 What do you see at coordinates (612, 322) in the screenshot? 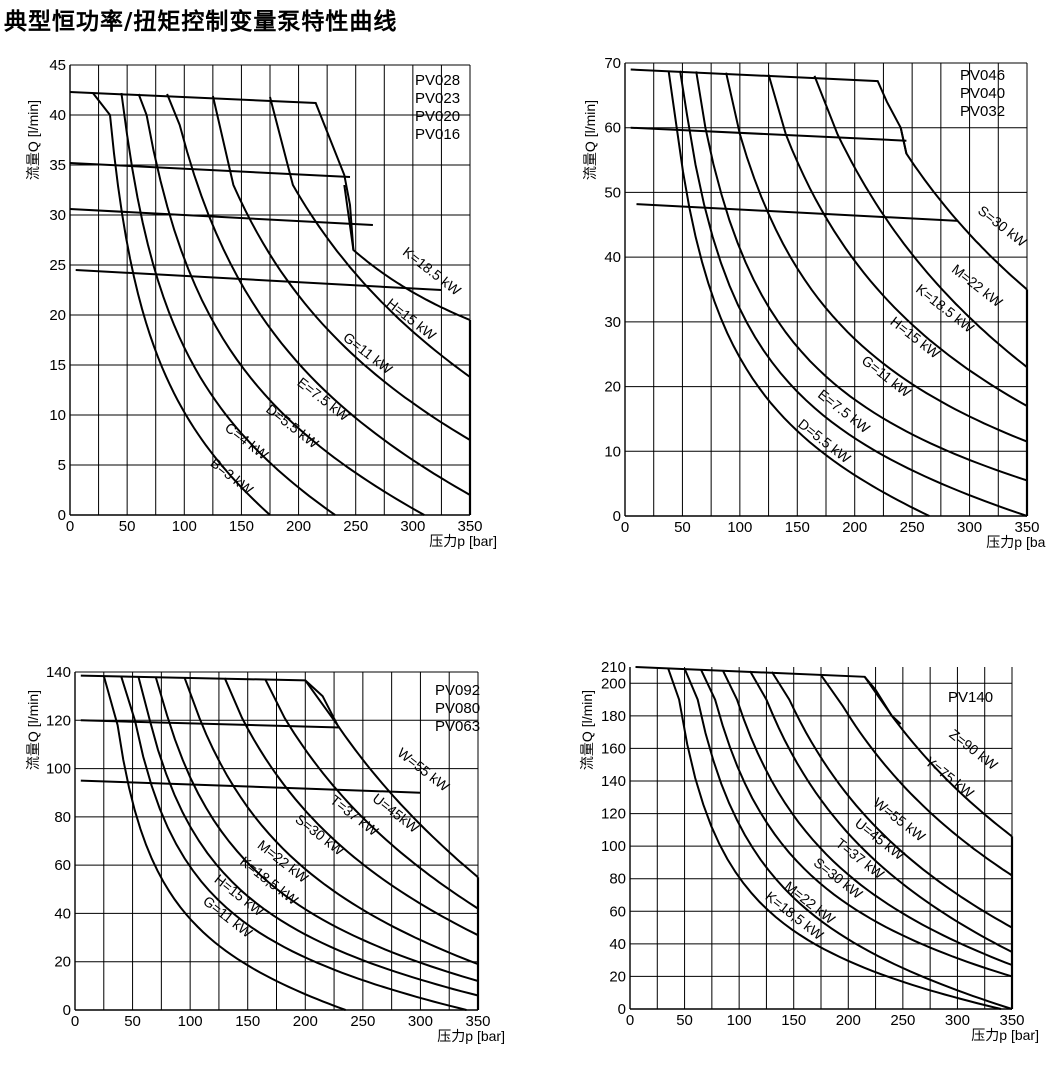
I see `y-tick-label: 30` at bounding box center [612, 322].